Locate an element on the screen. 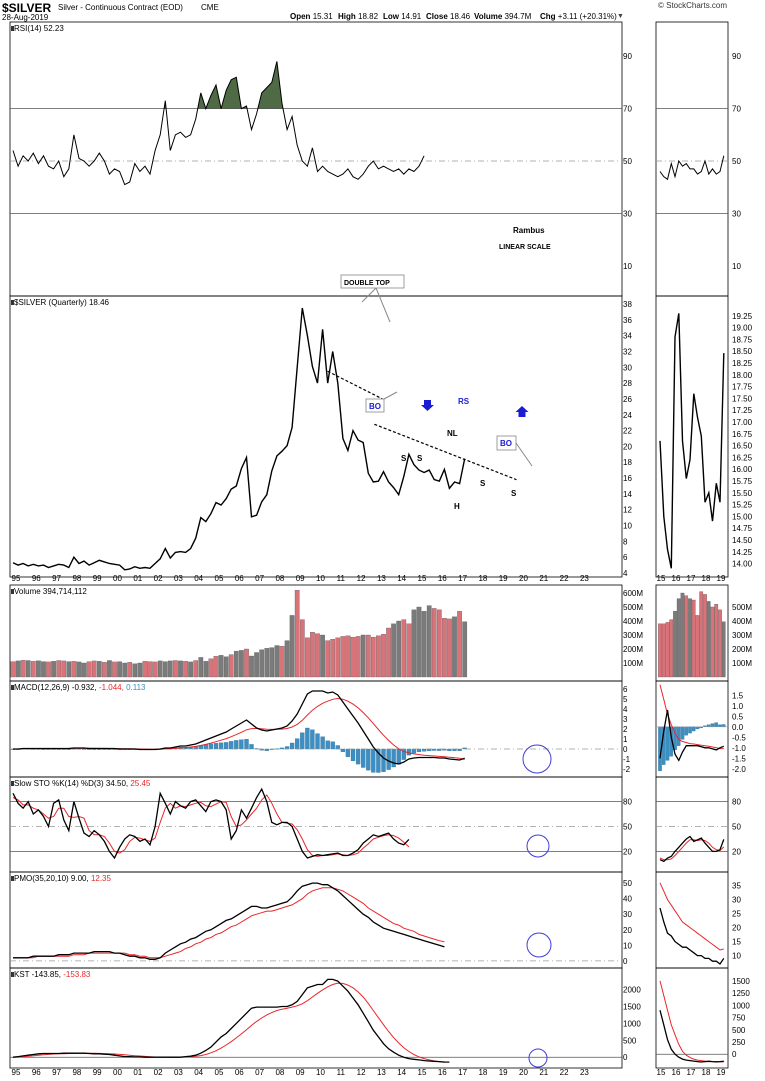 The width and height of the screenshot is (765, 1081). description-label: Silver - Continuous Contract (EOD) is located at coordinates (120, 7).